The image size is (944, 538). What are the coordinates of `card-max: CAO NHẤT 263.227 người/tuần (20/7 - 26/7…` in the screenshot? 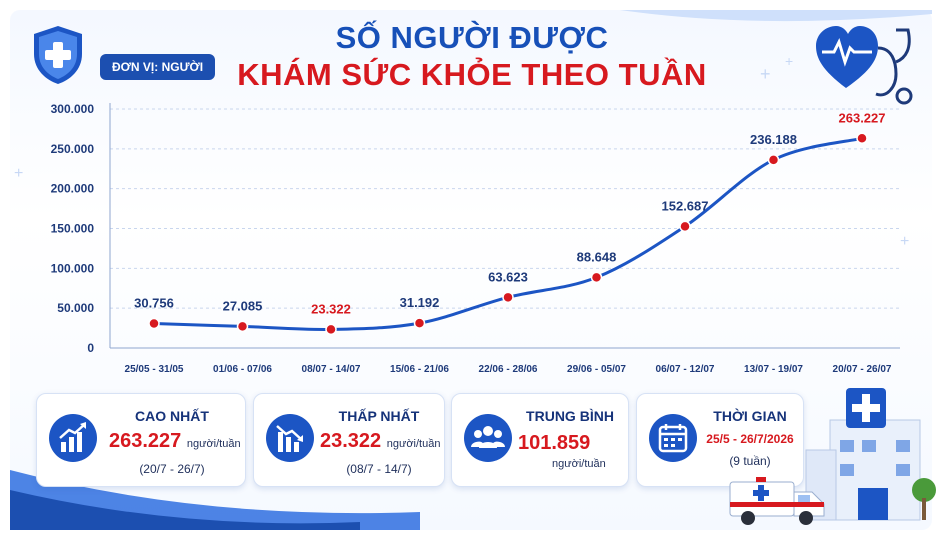 It's located at (141, 440).